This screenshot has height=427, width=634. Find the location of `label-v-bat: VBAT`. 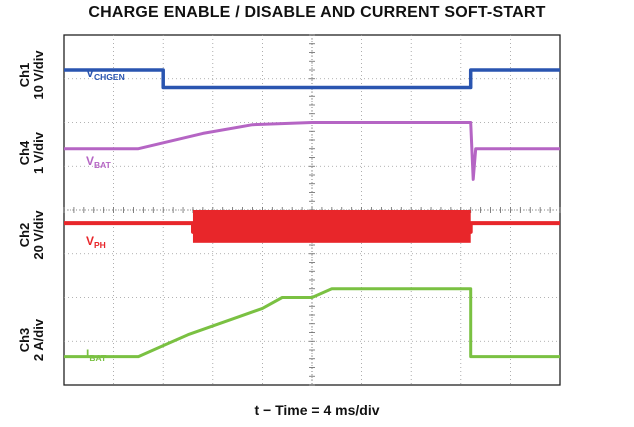

label-v-bat: VBAT is located at coordinates (99, 162).